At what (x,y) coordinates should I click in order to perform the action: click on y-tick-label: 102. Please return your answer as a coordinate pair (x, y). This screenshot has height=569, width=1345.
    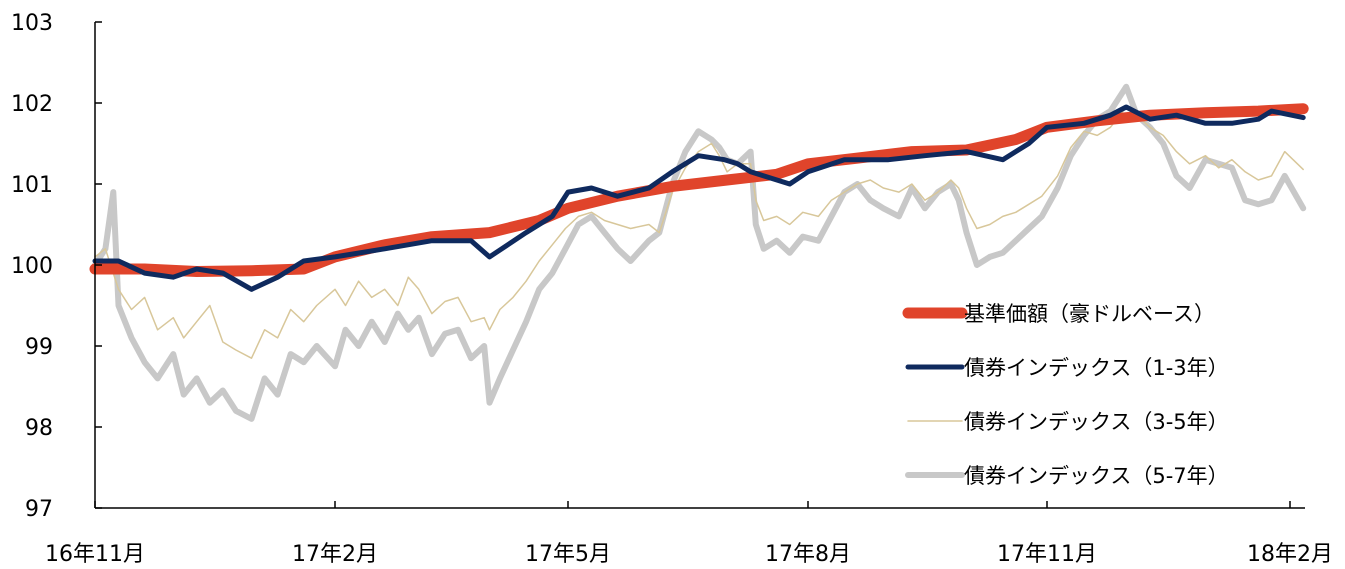
    Looking at the image, I should click on (32, 104).